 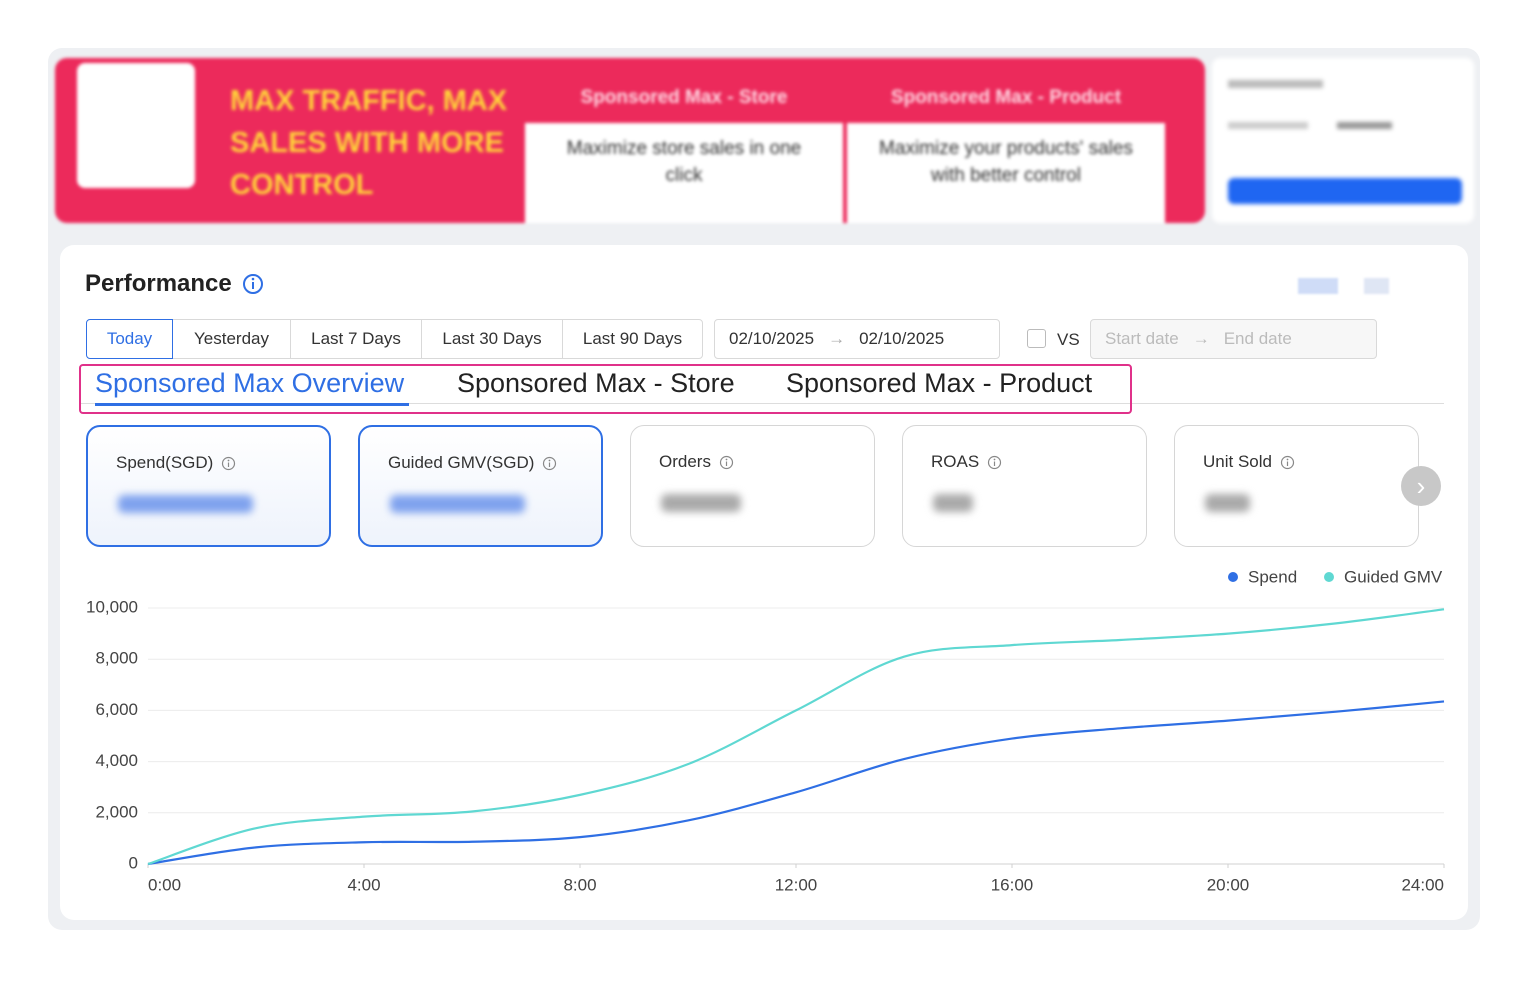 What do you see at coordinates (116, 658) in the screenshot?
I see `y-tick-label: 8,000` at bounding box center [116, 658].